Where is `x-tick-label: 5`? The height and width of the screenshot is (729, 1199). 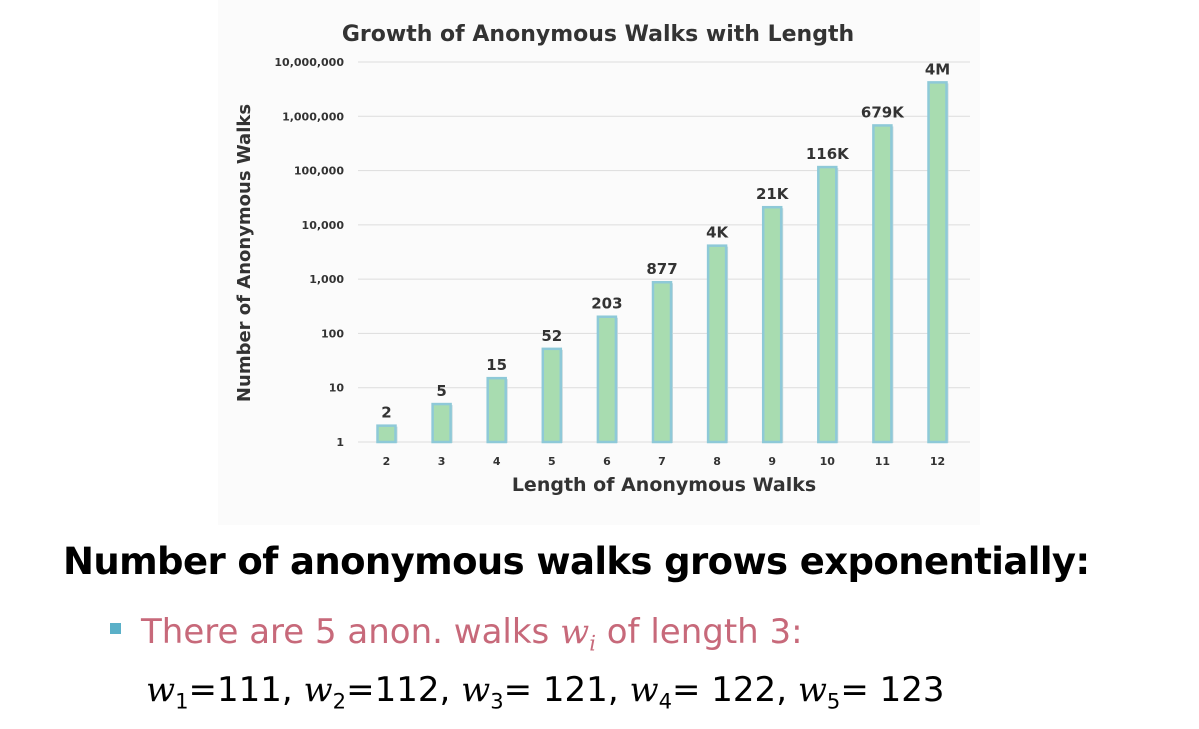 x-tick-label: 5 is located at coordinates (552, 461).